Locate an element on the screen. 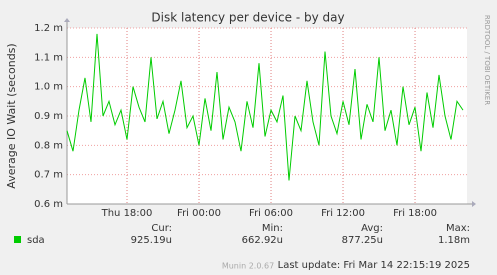 The image size is (497, 275). y-tick-label: 1.1 m is located at coordinates (48, 57).